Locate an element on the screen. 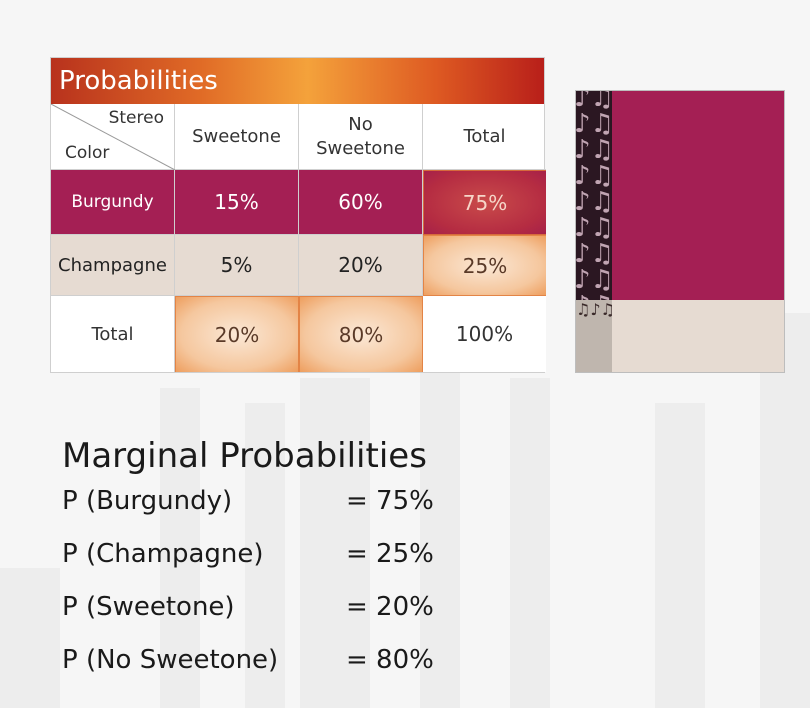  burgundy-block is located at coordinates (698, 195).